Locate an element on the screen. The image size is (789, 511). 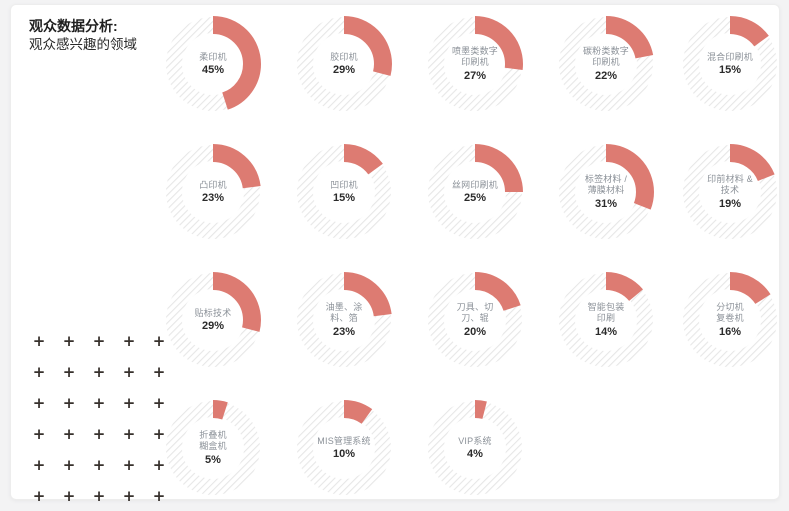
page-title: 观众数据分析: is located at coordinates (73, 26).